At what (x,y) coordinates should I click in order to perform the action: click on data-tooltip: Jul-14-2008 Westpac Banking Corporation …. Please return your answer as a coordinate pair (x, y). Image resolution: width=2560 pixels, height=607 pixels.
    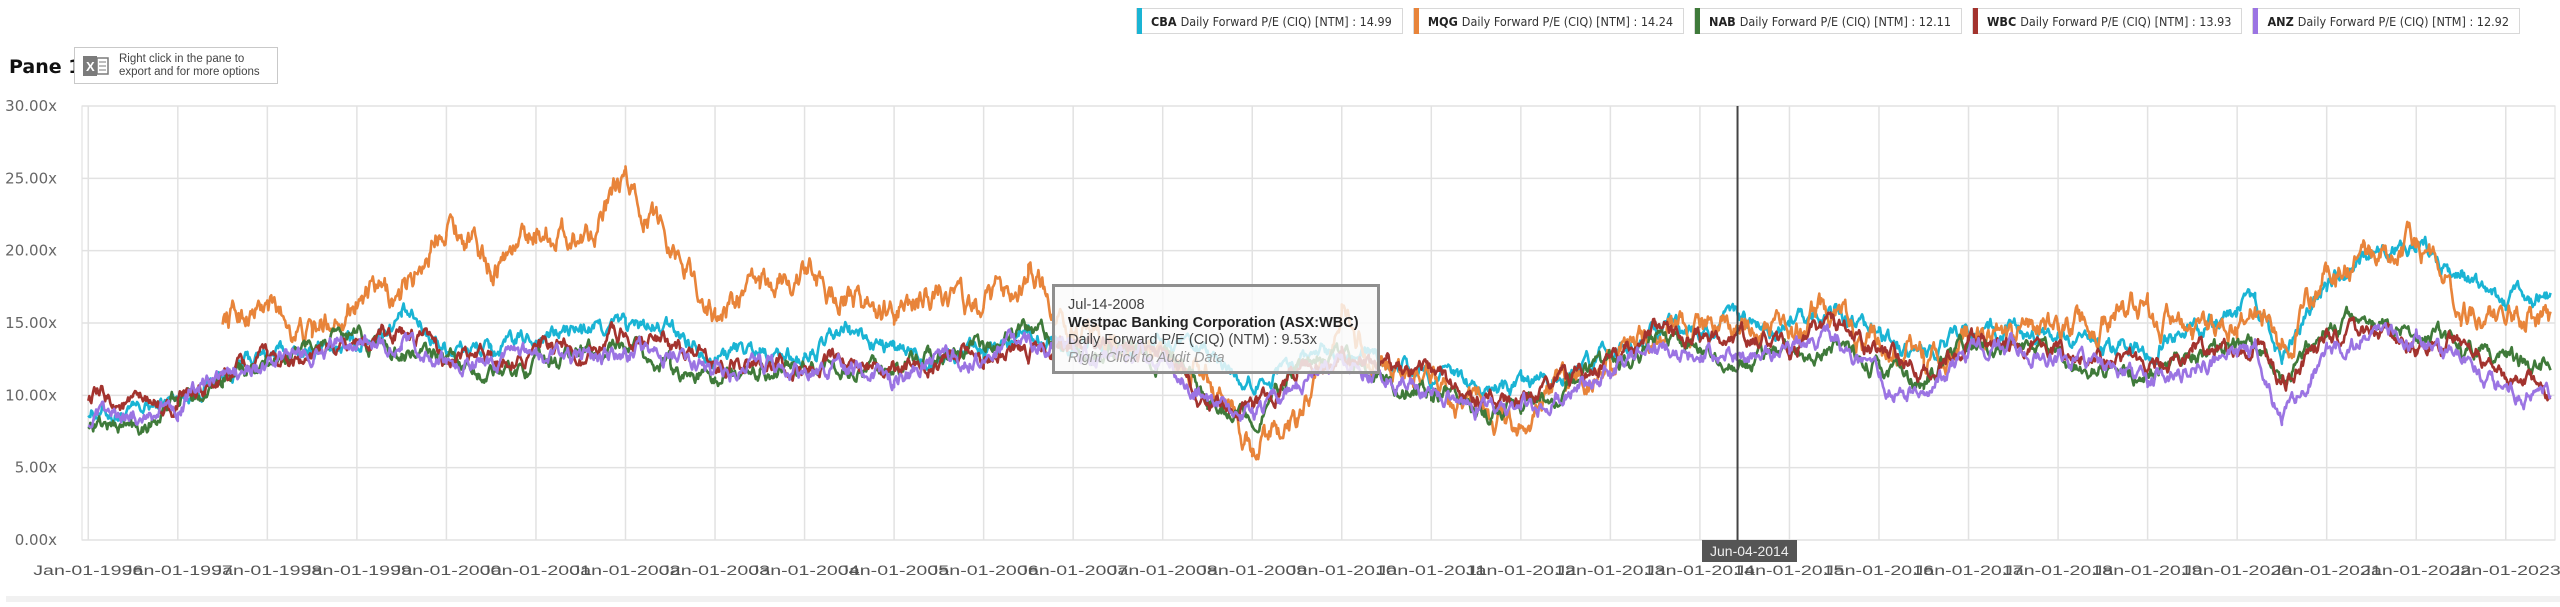
    Looking at the image, I should click on (1216, 329).